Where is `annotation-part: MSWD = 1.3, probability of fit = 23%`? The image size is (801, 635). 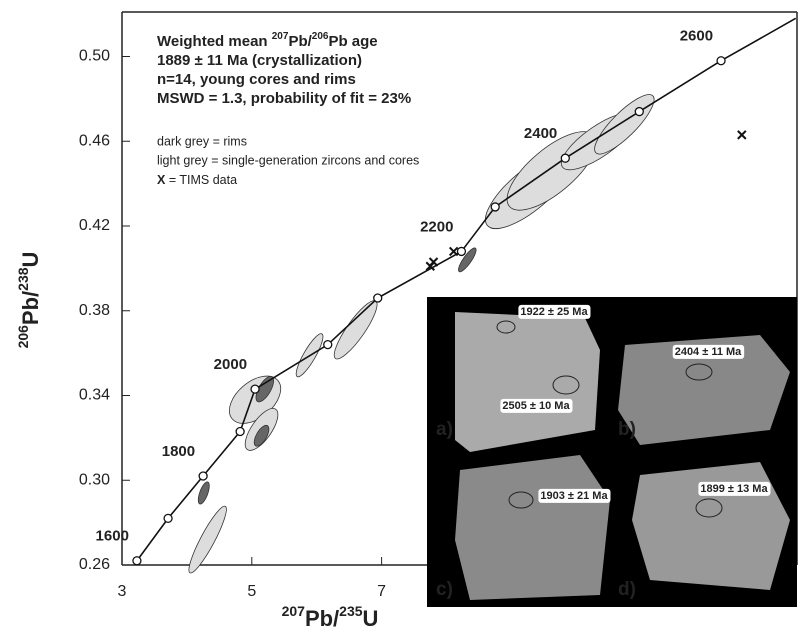
annotation-part: MSWD = 1.3, probability of fit = 23% is located at coordinates (284, 98).